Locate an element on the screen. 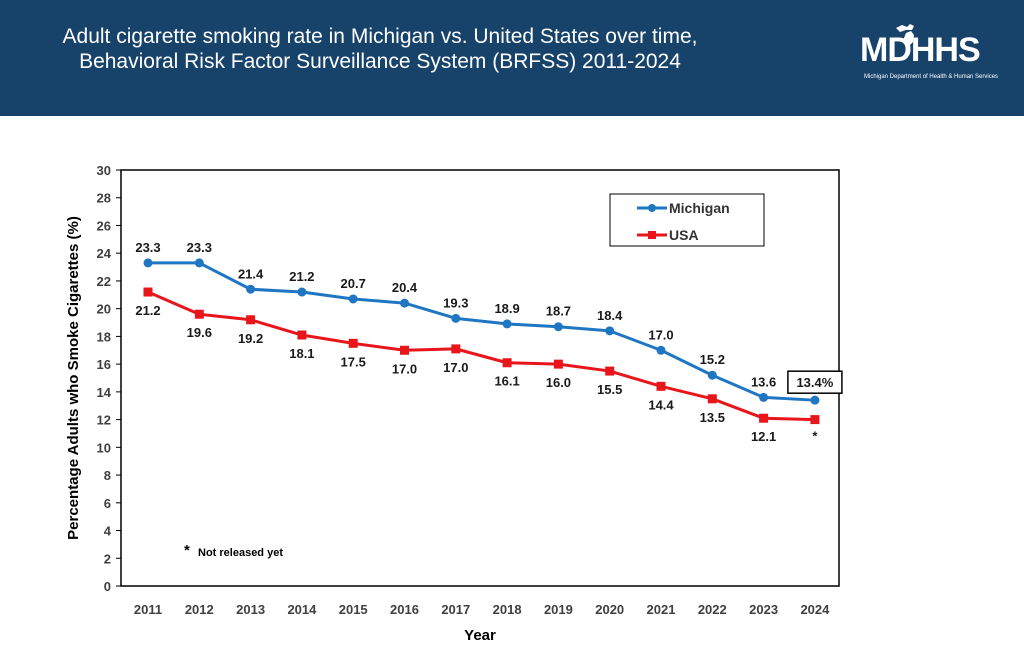 The height and width of the screenshot is (653, 1024). y-tick-label: 14 is located at coordinates (104, 392).